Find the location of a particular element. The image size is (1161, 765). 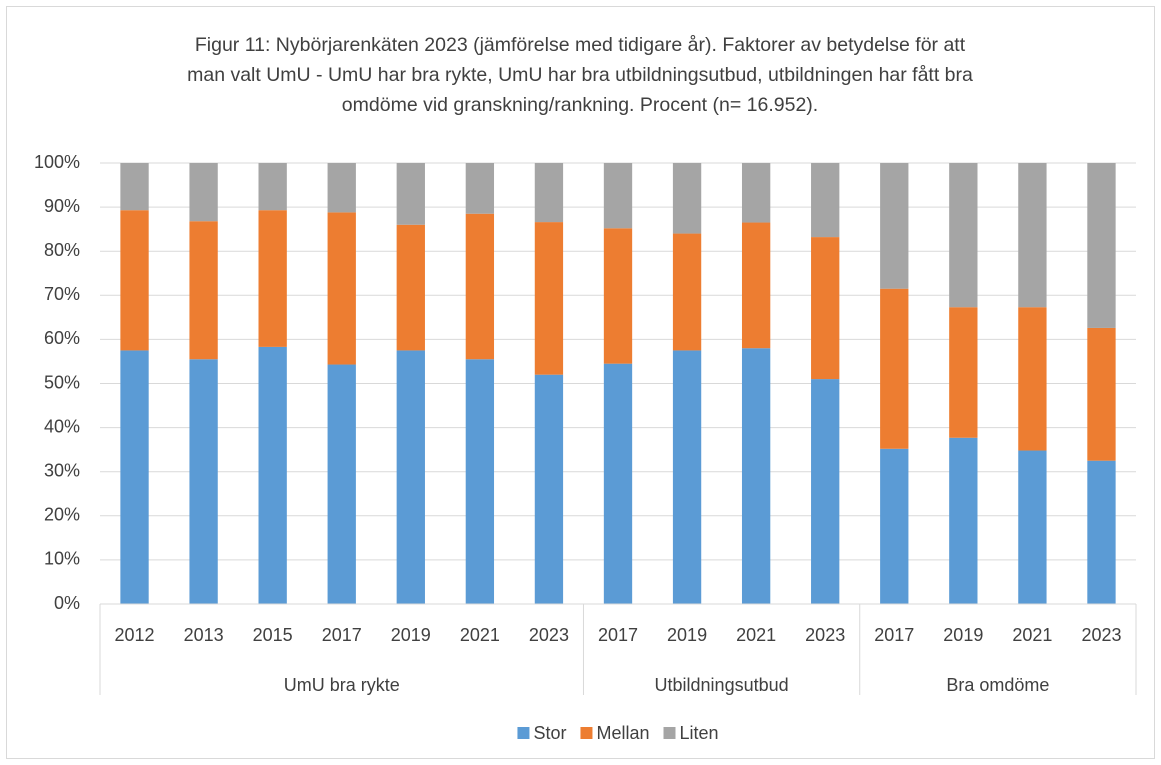

x-tick-label: 2015 is located at coordinates (273, 635).